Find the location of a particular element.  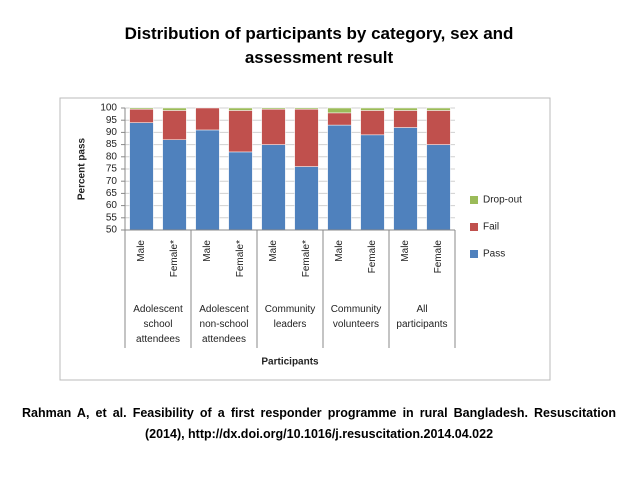

y-tick-label: 50 is located at coordinates (112, 230).